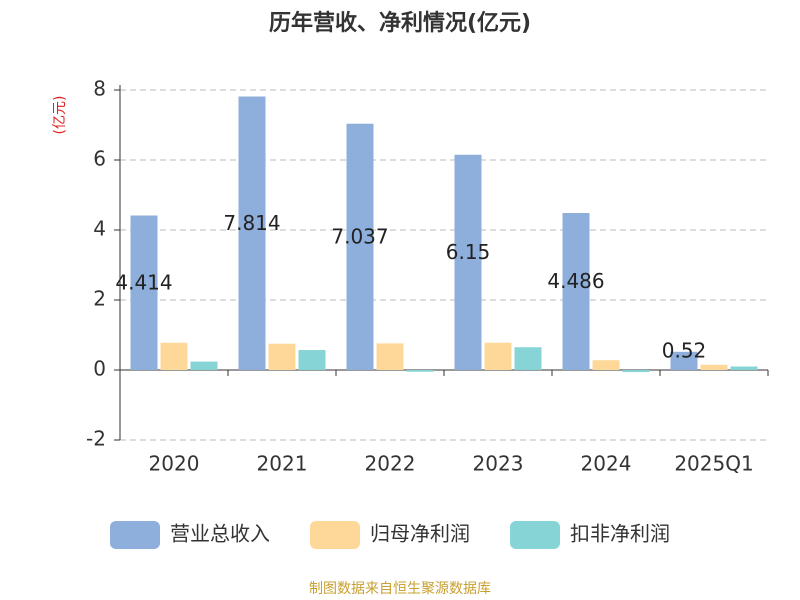 This screenshot has width=800, height=600. I want to click on y-axis-label: (亿元), so click(60, 115).